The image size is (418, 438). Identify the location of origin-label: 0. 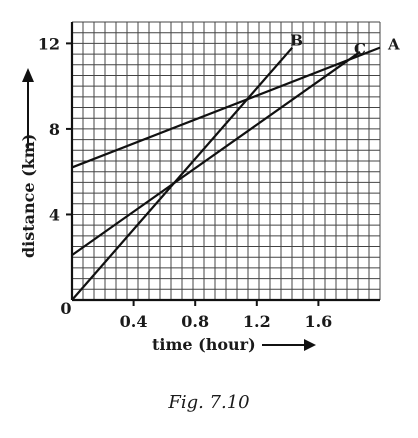
(65, 308).